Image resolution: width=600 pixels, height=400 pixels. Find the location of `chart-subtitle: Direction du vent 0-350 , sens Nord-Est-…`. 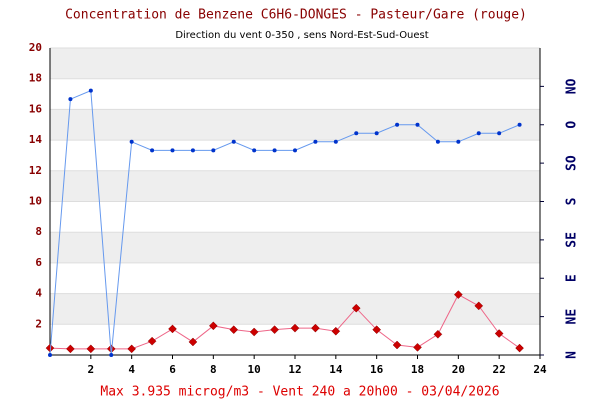

chart-subtitle: Direction du vent 0-350 , sens Nord-Est-… is located at coordinates (301, 35).